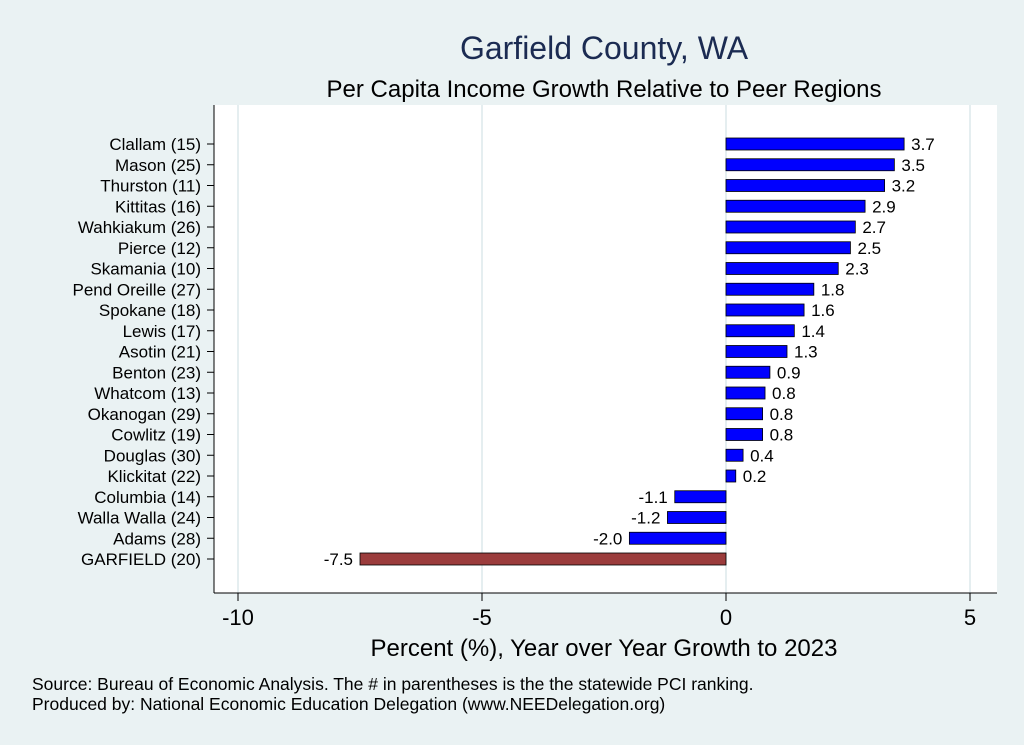  Describe the element at coordinates (162, 331) in the screenshot. I see `category-label-9: Lewis (17)` at that location.